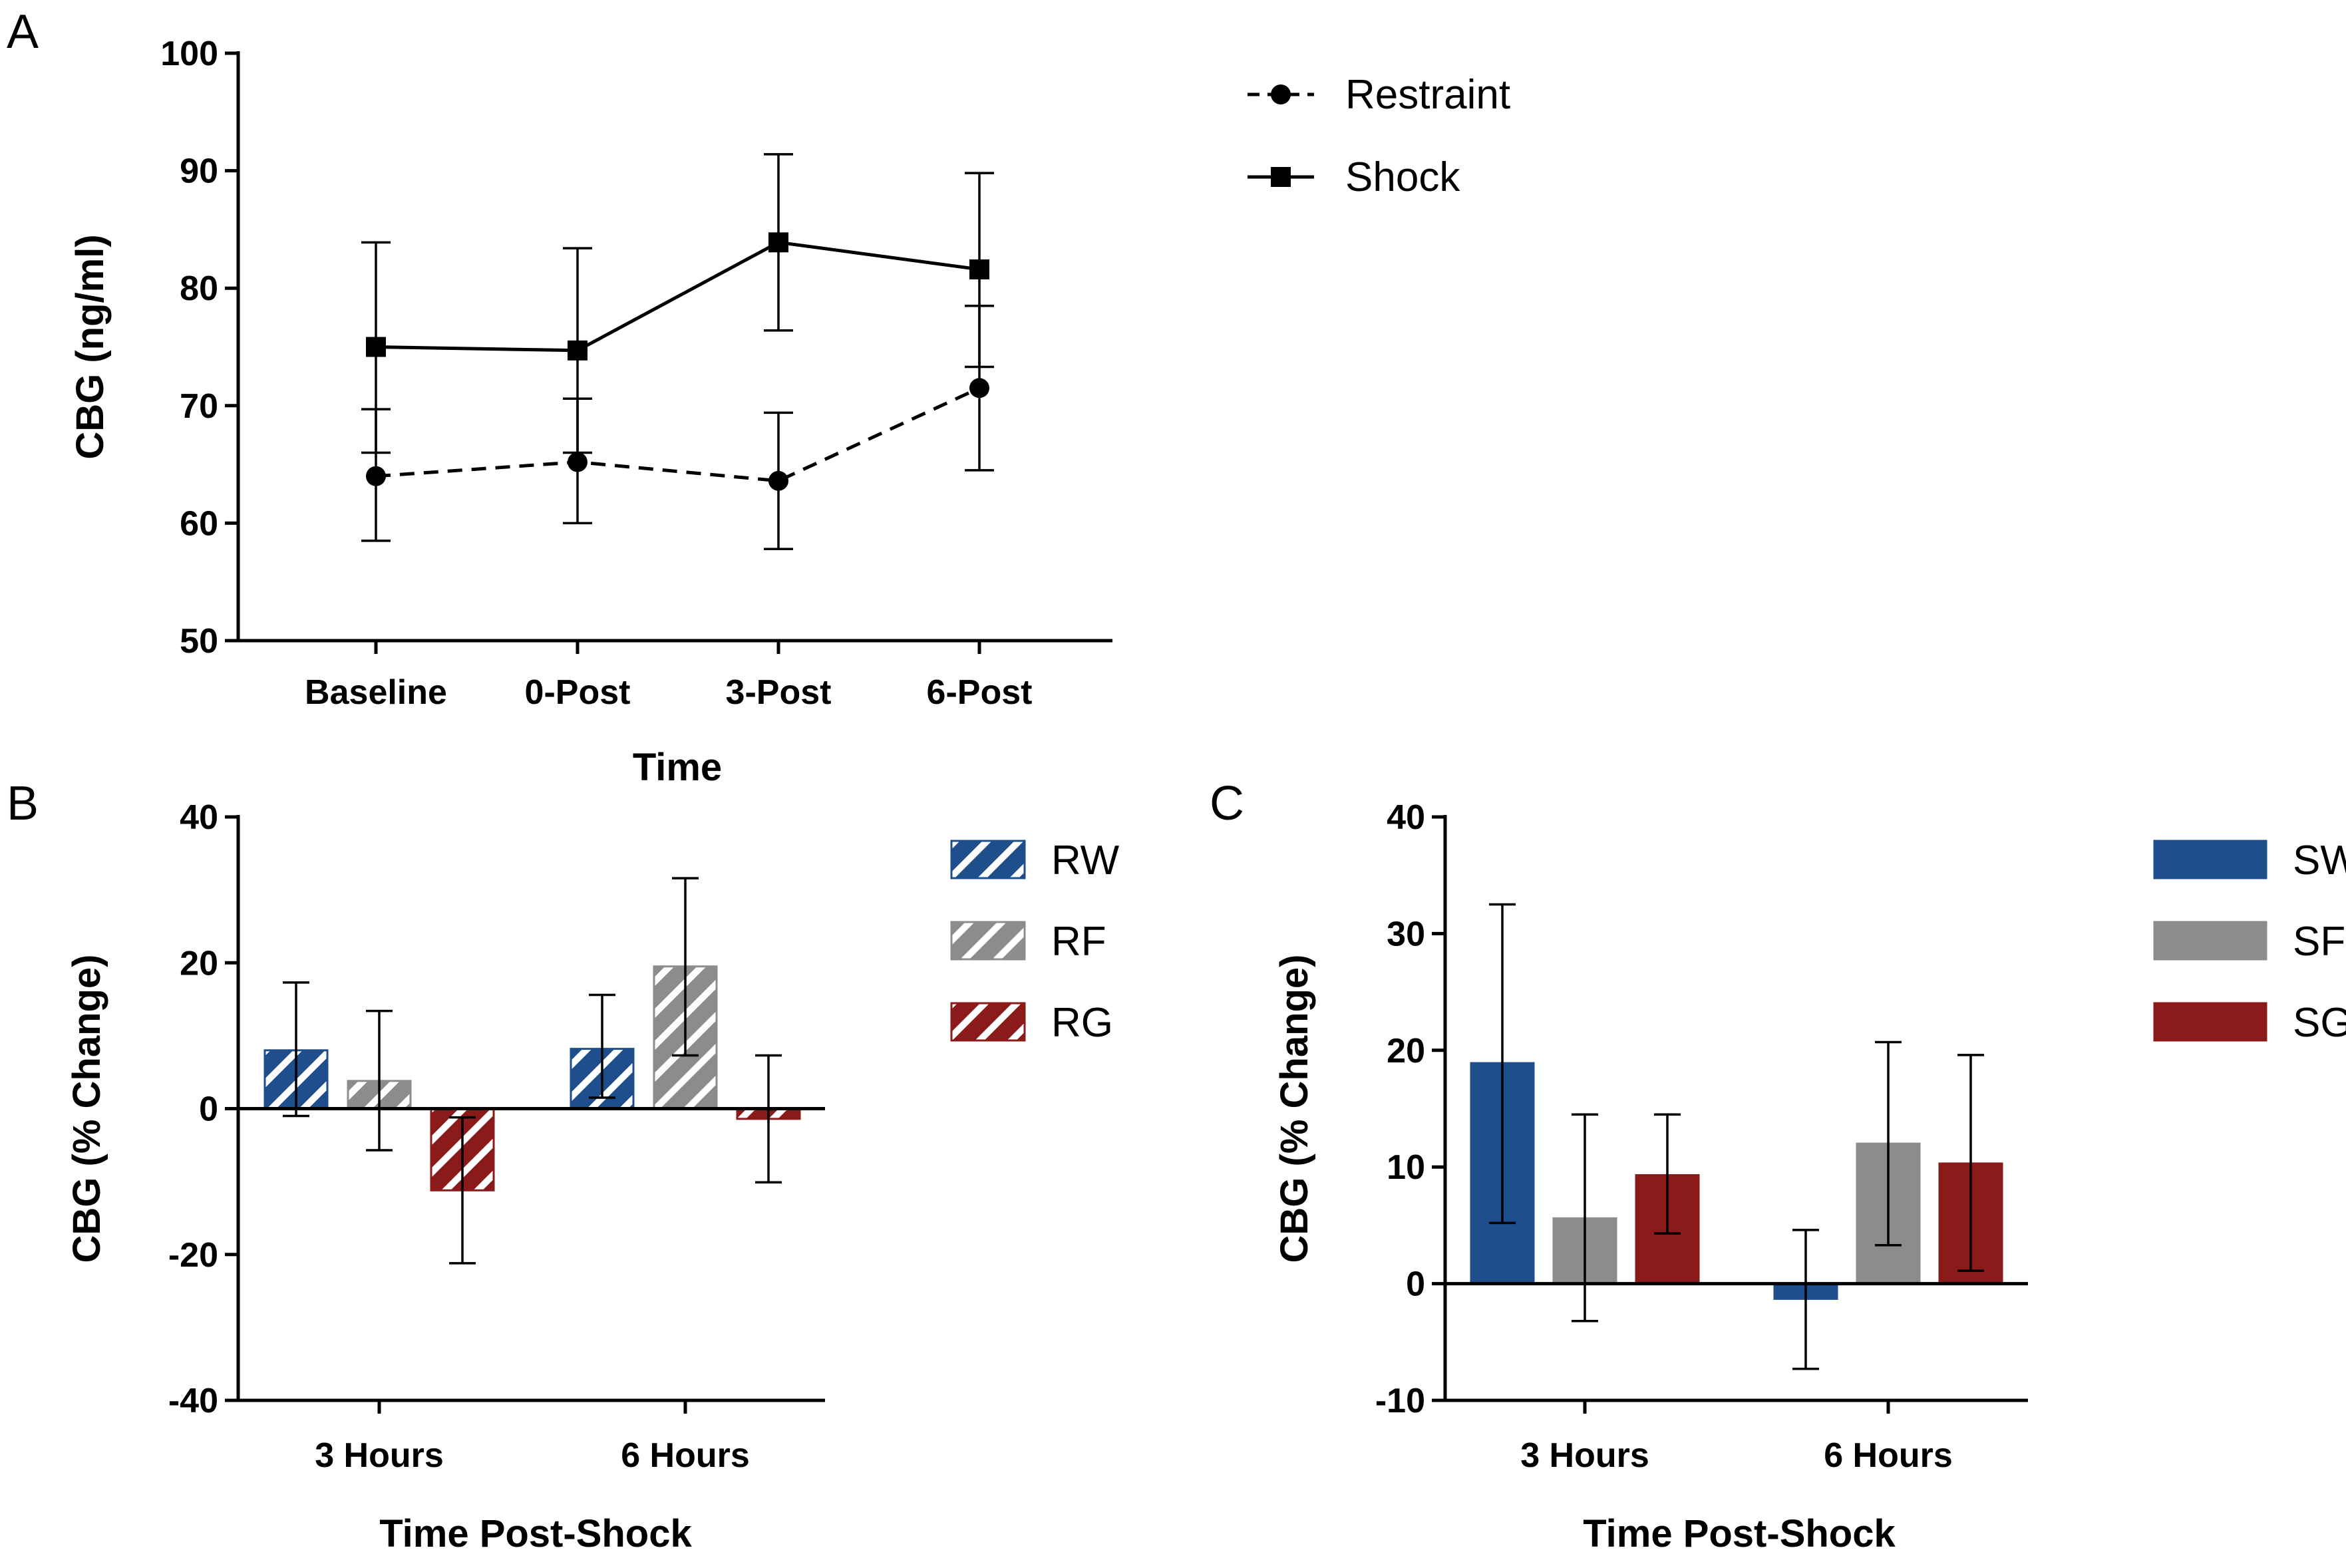 The image size is (2346, 1568). Describe the element at coordinates (199, 641) in the screenshot. I see `y-tick-label: 50` at that location.